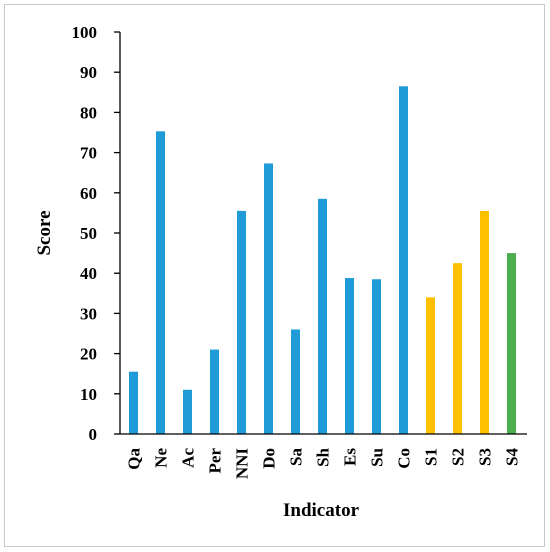  I want to click on bar-s2, so click(457, 348).